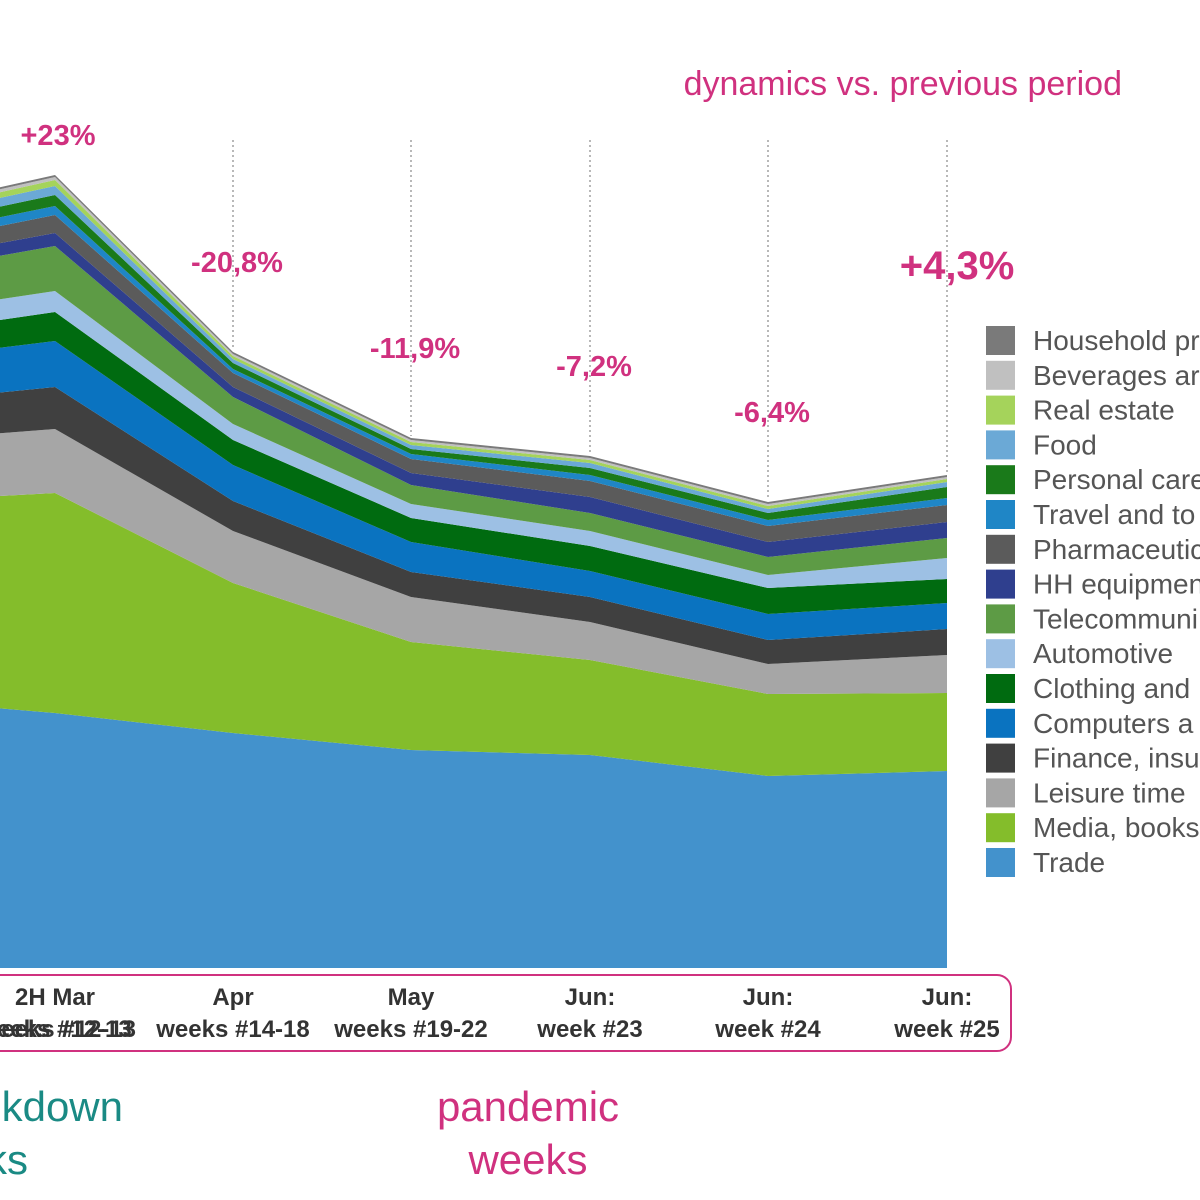  I want to click on legend-label: Automotive, so click(1103, 653).